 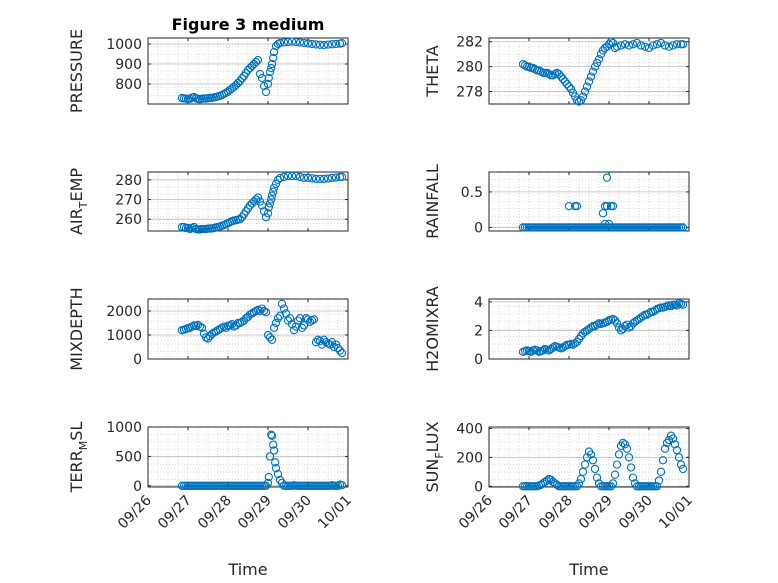 I want to click on subplot-pressure: 800 900 1000 PRESSURE Figure 3 medium, so click(x=208, y=64).